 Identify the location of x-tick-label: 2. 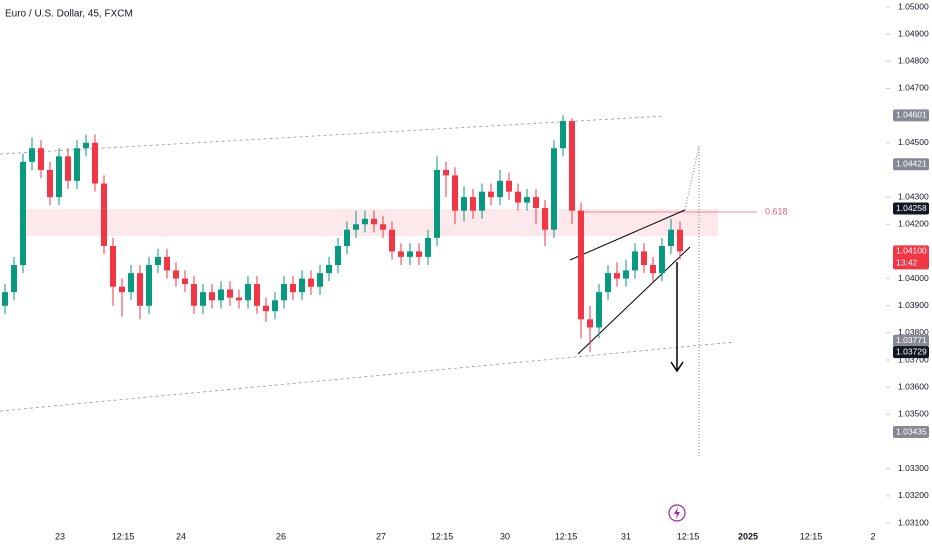
(872, 536).